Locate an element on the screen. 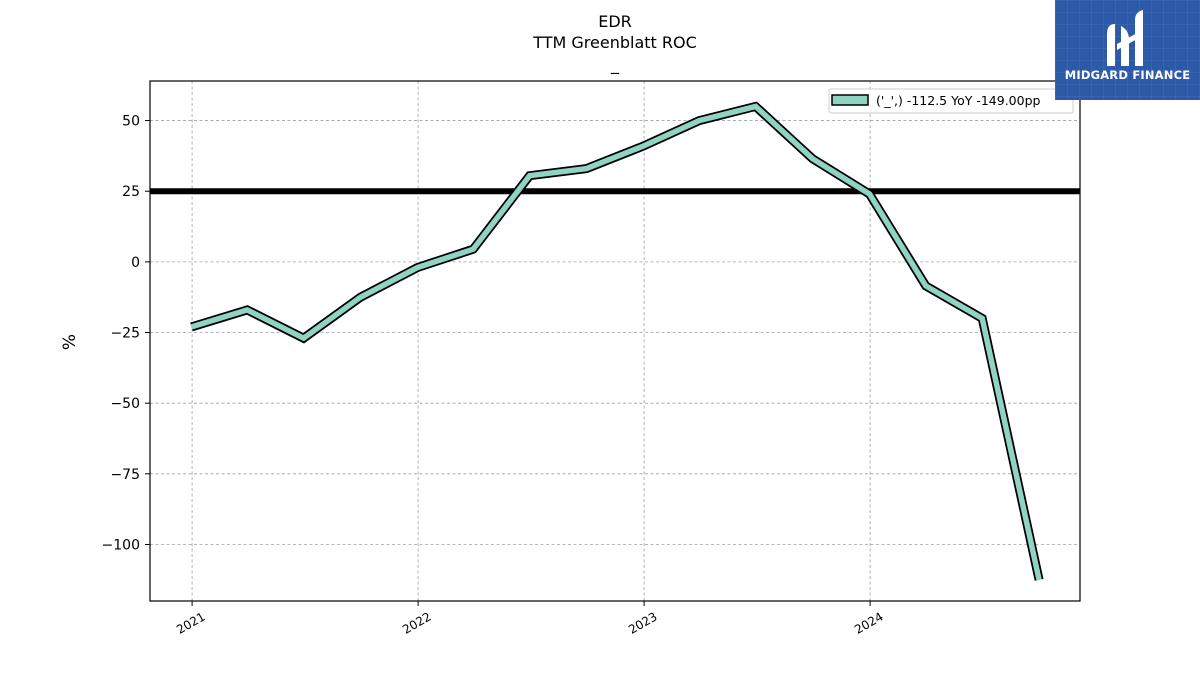 This screenshot has height=675, width=1200. y-axis-label: % is located at coordinates (70, 342).